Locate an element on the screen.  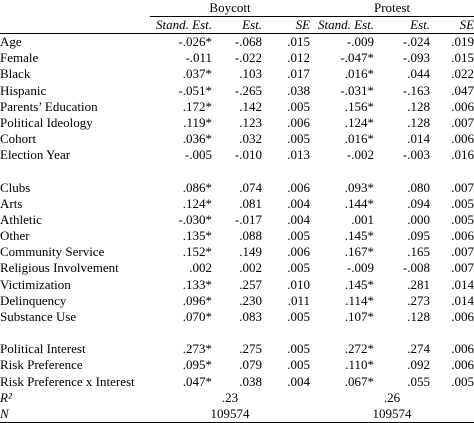
table-row: Black .037* .103 .017 .016* .044 .022 is located at coordinates (237, 74).